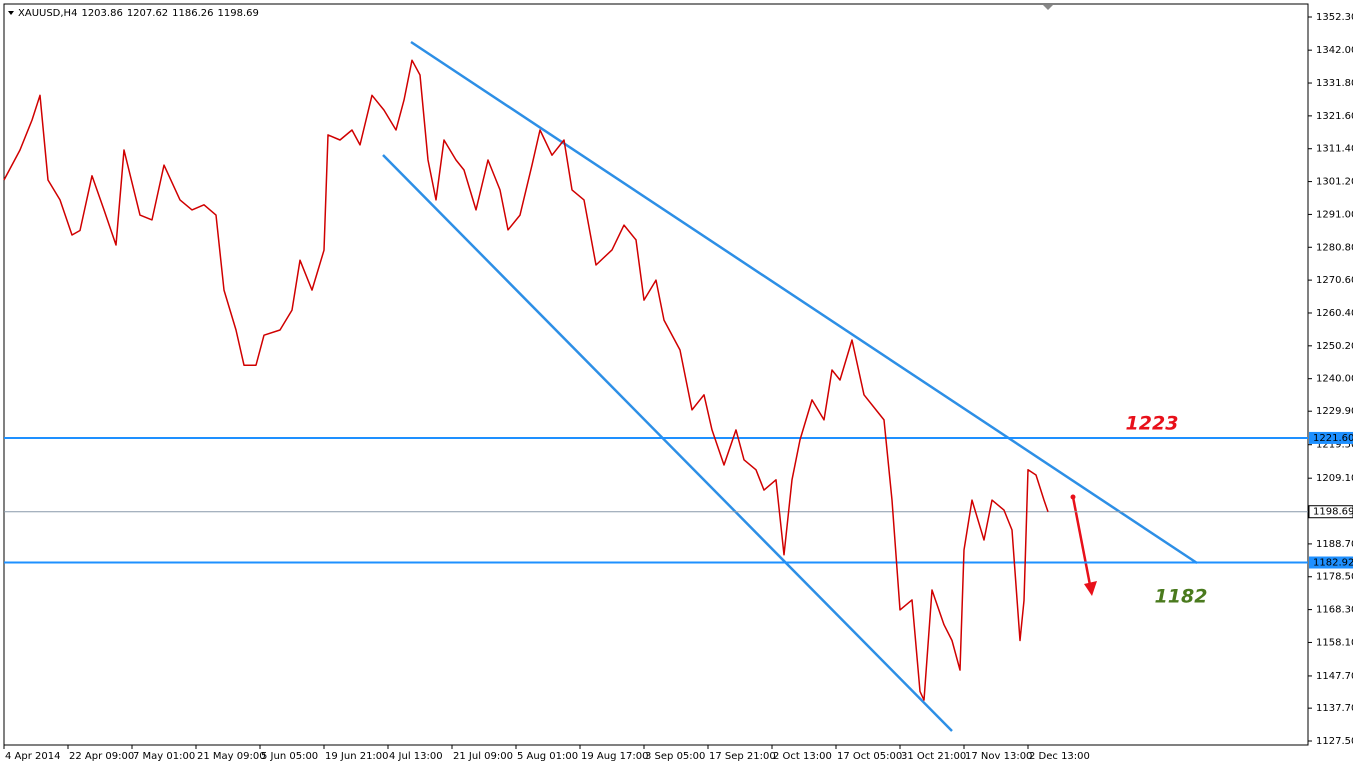 Image resolution: width=1353 pixels, height=766 pixels. I want to click on x-tick-label: 5 Aug 01:00, so click(547, 756).